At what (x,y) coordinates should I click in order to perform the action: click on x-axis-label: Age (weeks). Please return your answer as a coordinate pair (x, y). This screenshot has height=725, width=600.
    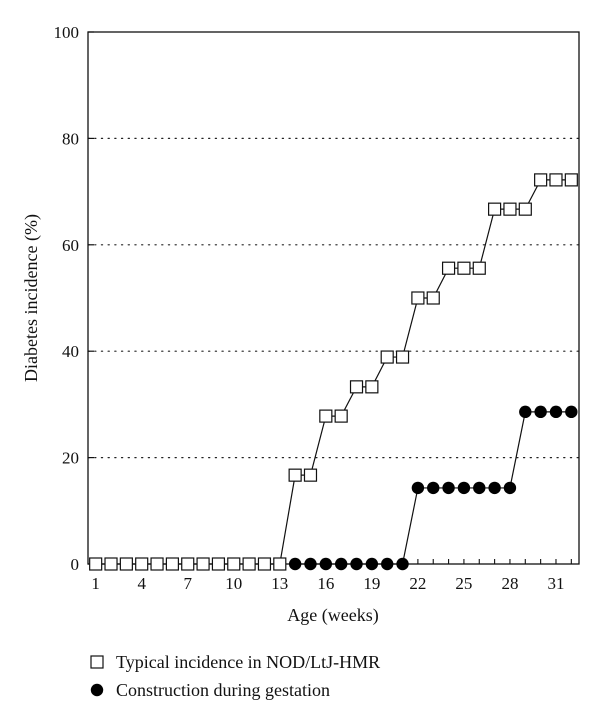
    Looking at the image, I should click on (332, 615).